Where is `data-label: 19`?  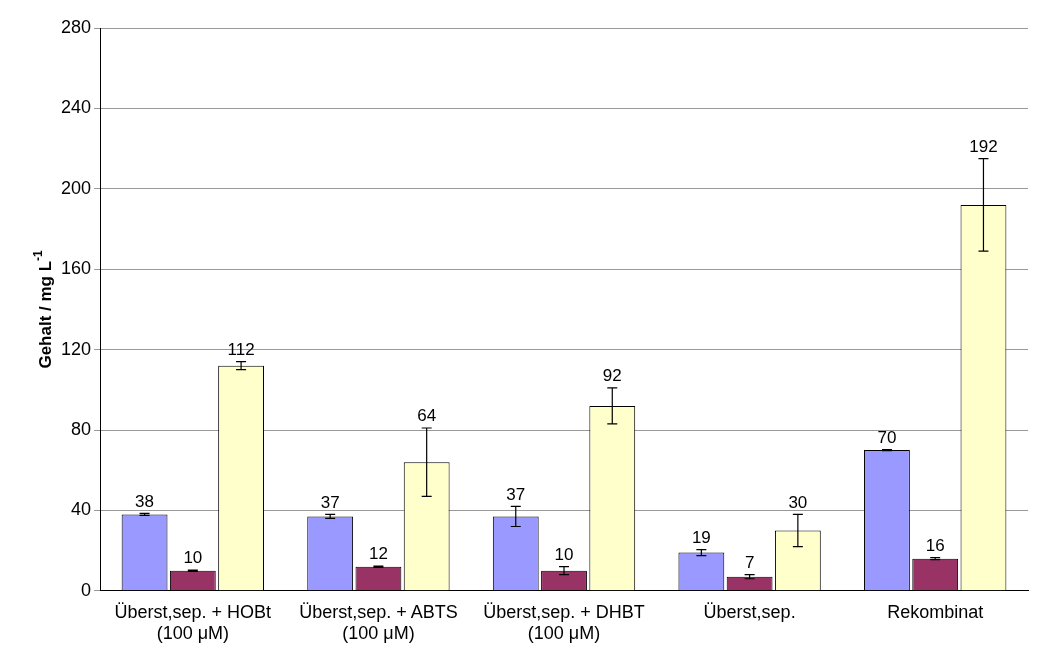 data-label: 19 is located at coordinates (701, 537).